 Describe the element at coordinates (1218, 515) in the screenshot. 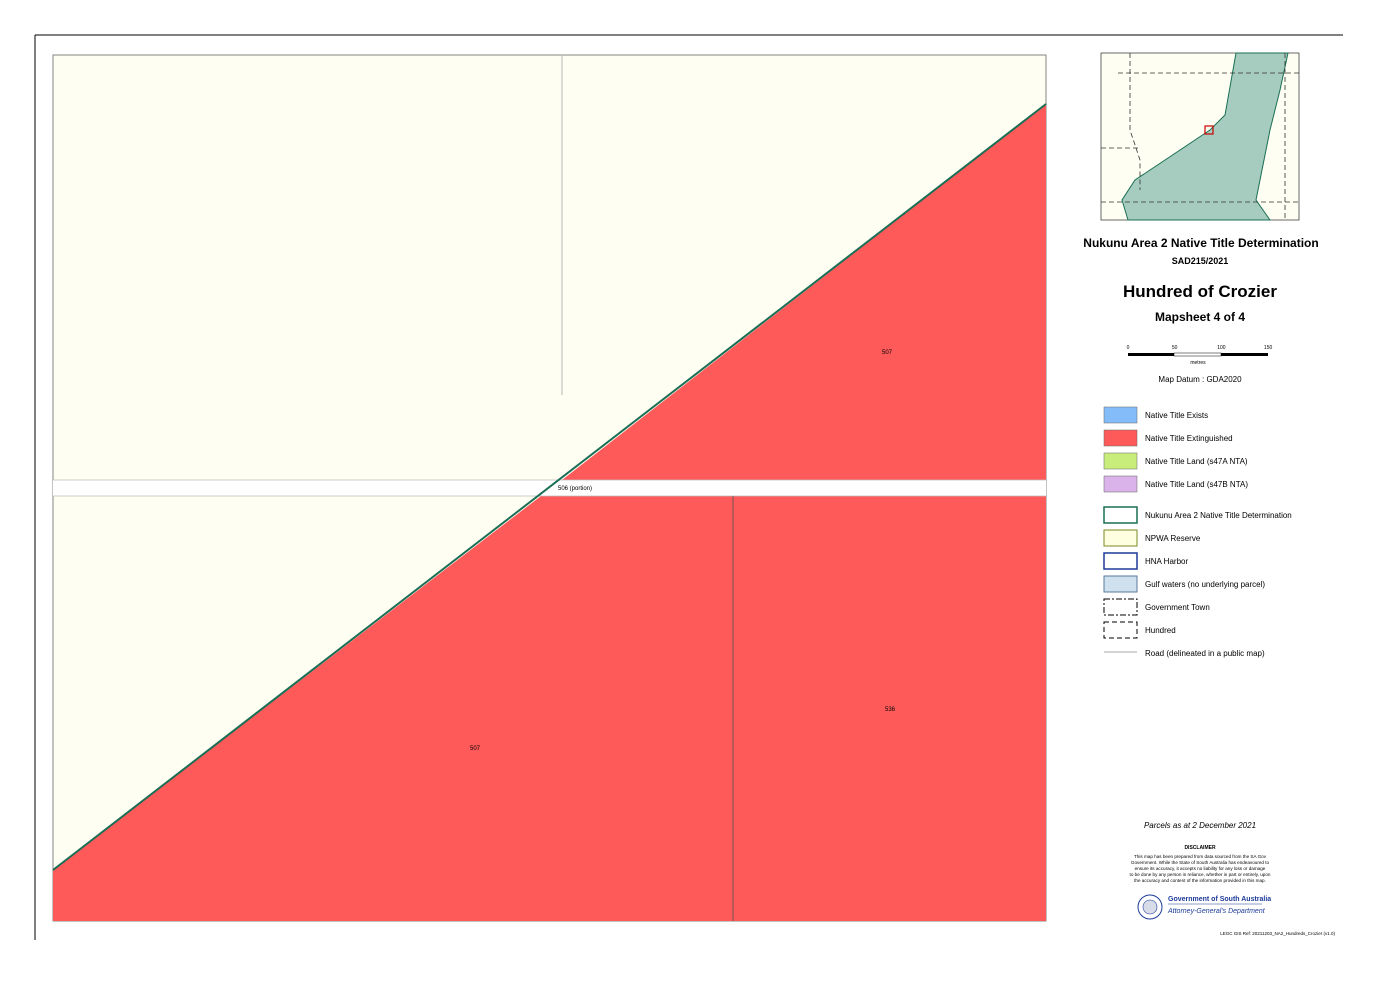

I see `legend-label: Nukunu Area 2 Native Title Determination` at that location.